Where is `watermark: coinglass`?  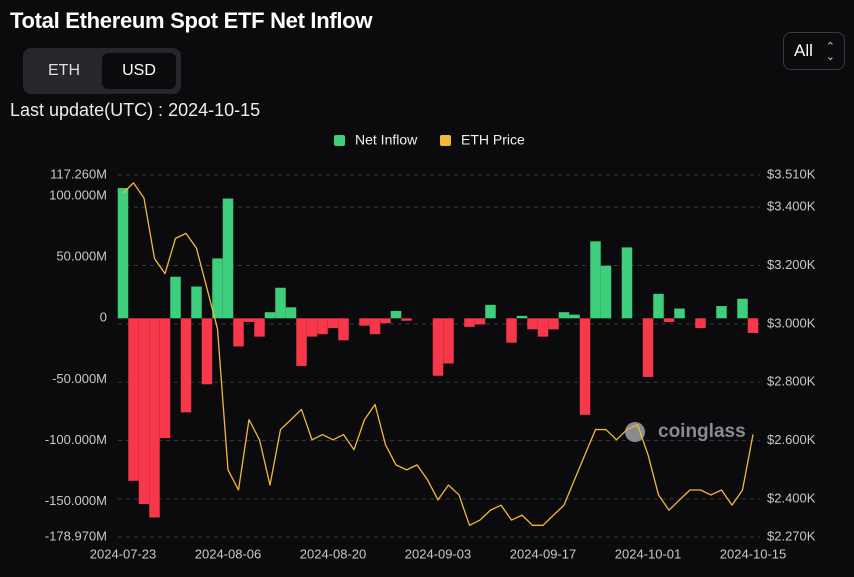 watermark: coinglass is located at coordinates (702, 431).